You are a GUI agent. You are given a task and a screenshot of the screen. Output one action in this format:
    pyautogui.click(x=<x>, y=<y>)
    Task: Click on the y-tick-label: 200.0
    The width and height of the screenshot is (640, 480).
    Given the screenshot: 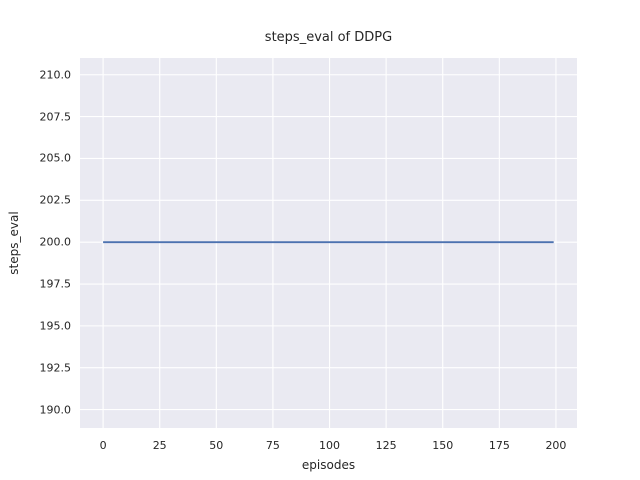 What is the action you would take?
    pyautogui.click(x=55, y=242)
    